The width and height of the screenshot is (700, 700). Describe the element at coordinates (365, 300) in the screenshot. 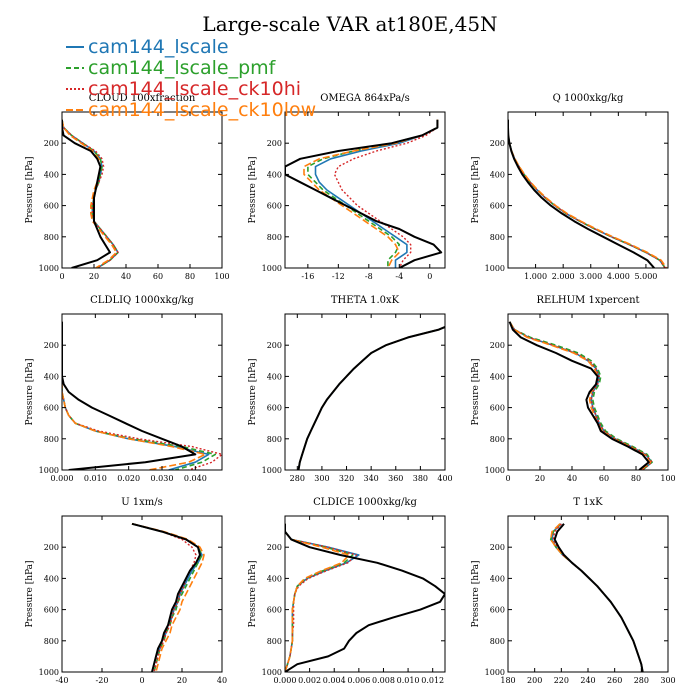

I see `panel-title: THETA 1.0xK` at that location.